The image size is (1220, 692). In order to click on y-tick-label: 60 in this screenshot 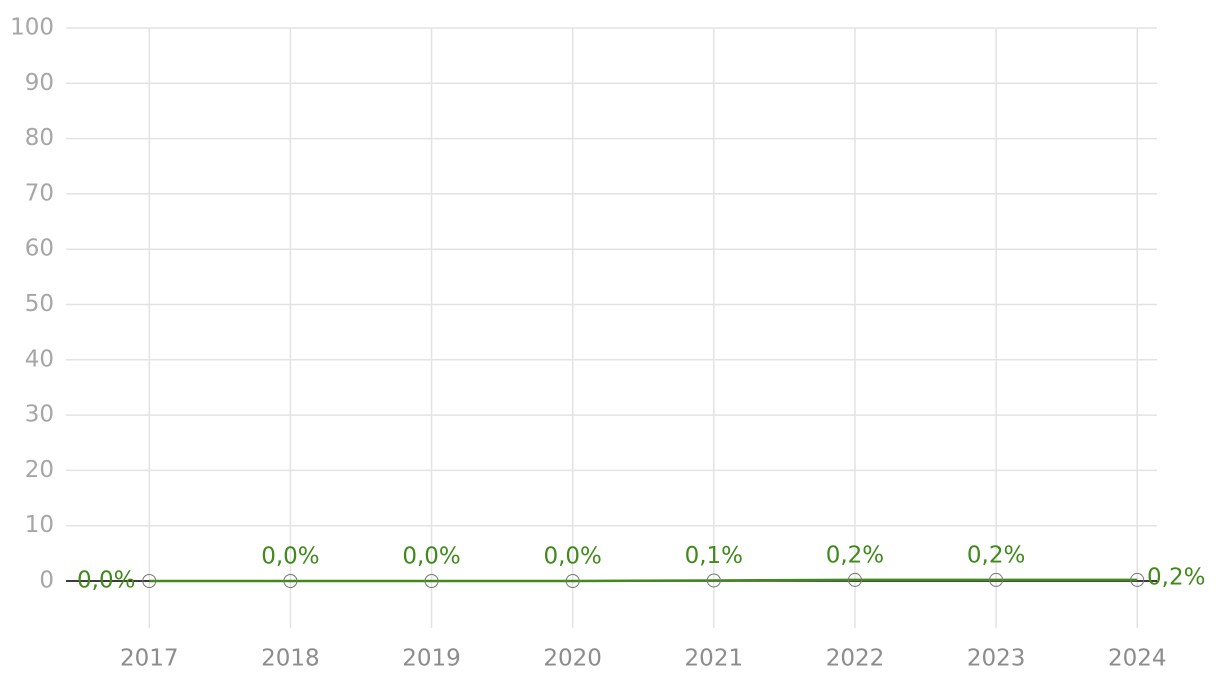, I will do `click(39, 249)`.